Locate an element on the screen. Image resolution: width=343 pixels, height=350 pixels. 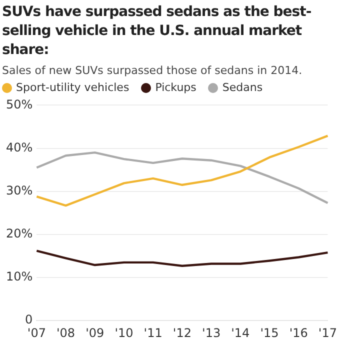
y-tick-label: 0 is located at coordinates (29, 319).